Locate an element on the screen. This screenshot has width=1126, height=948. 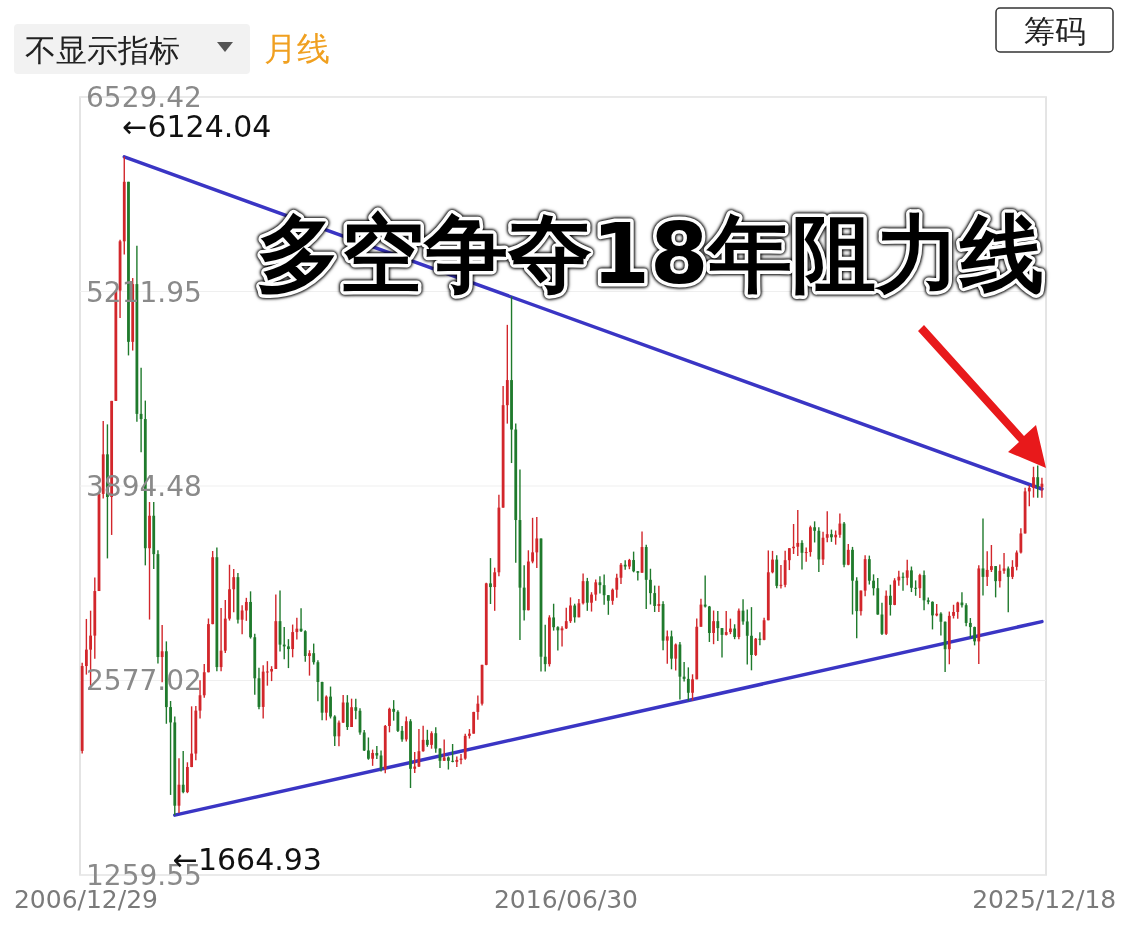
x-tick-label: 2025/12/18 is located at coordinates (1044, 899).